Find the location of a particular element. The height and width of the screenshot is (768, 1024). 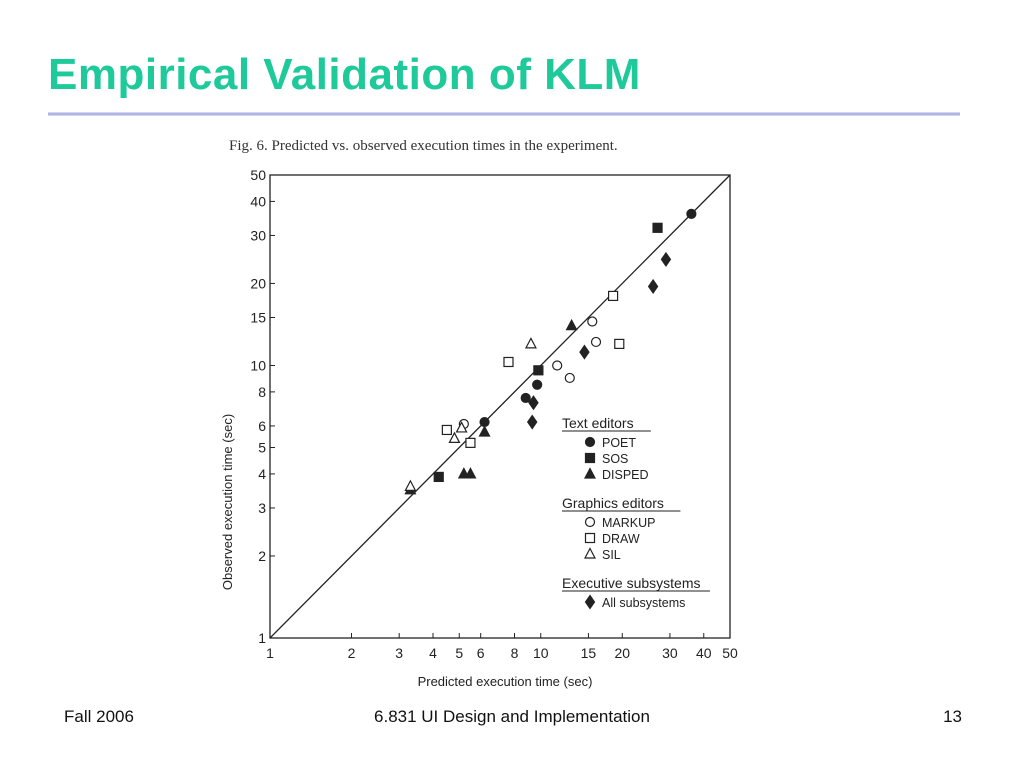

x-tick-label: 30 is located at coordinates (670, 653).